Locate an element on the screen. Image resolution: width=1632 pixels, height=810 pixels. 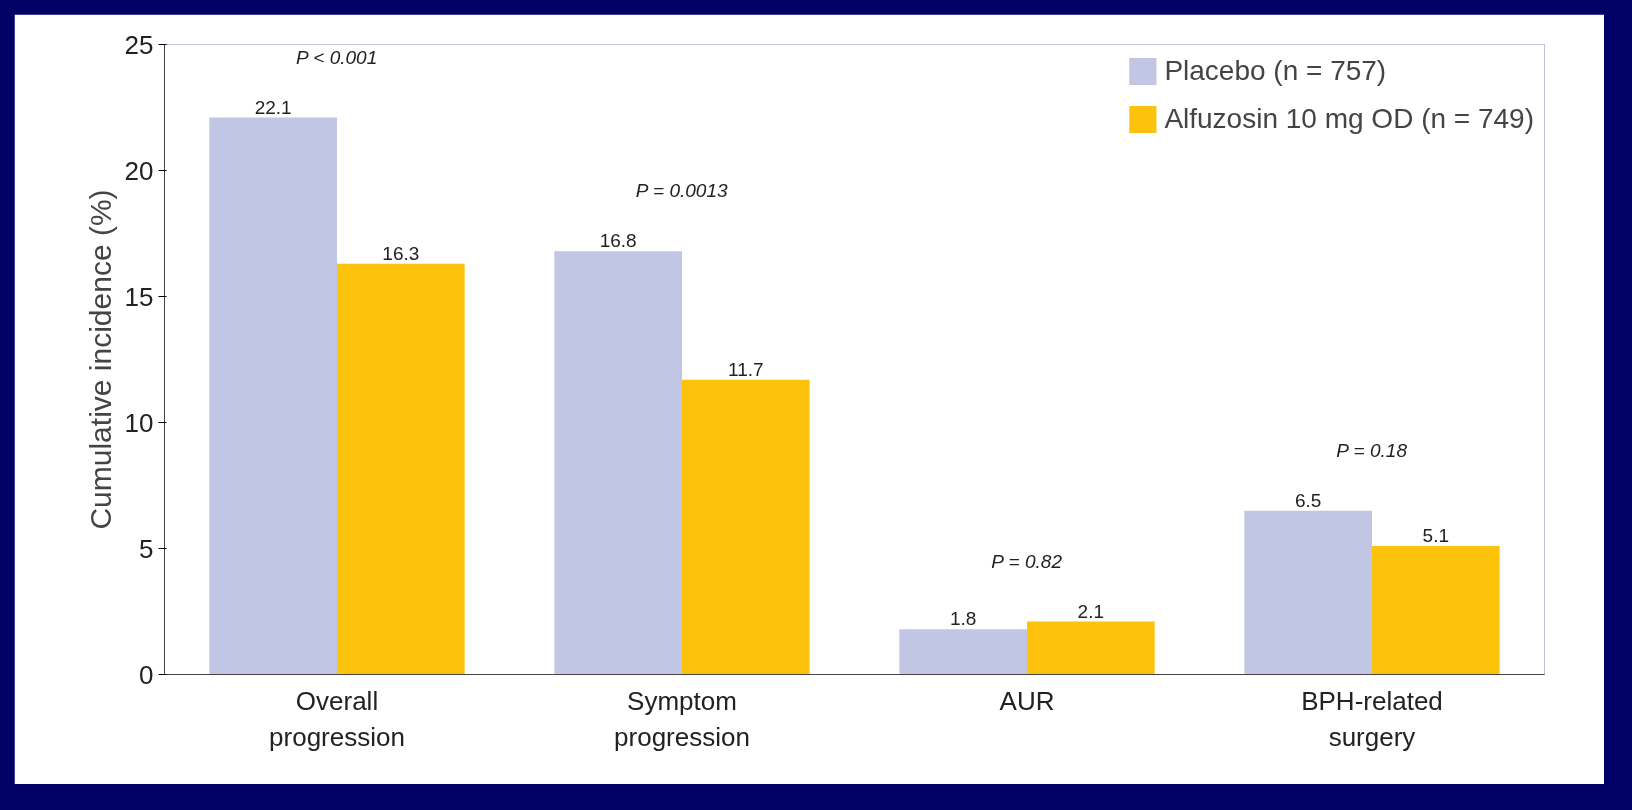
annotation: P = 0.0013 is located at coordinates (681, 191).